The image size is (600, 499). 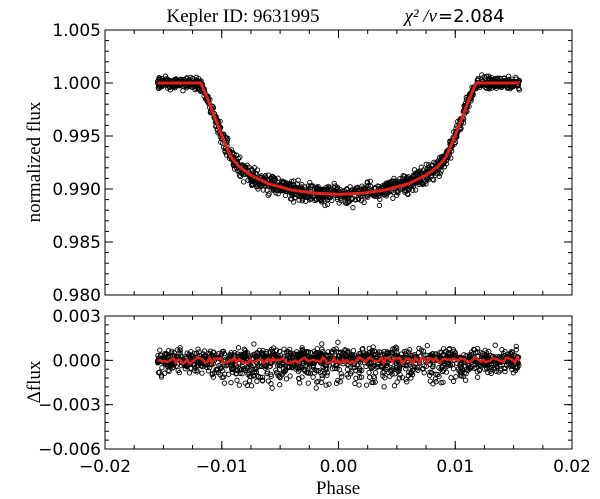 What do you see at coordinates (76, 317) in the screenshot?
I see `y-tick-label: 0.003` at bounding box center [76, 317].